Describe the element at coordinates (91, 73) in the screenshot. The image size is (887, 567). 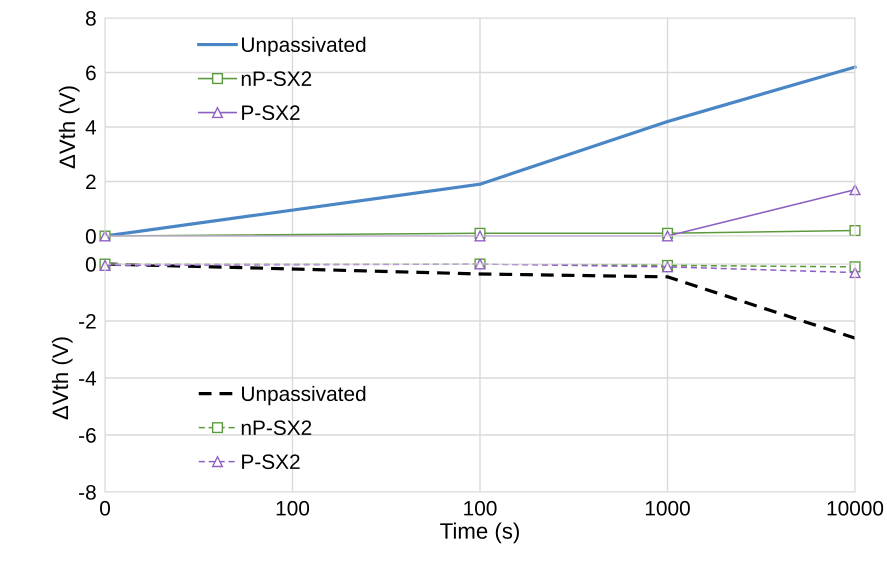
I see `y-tick-label: 6` at that location.